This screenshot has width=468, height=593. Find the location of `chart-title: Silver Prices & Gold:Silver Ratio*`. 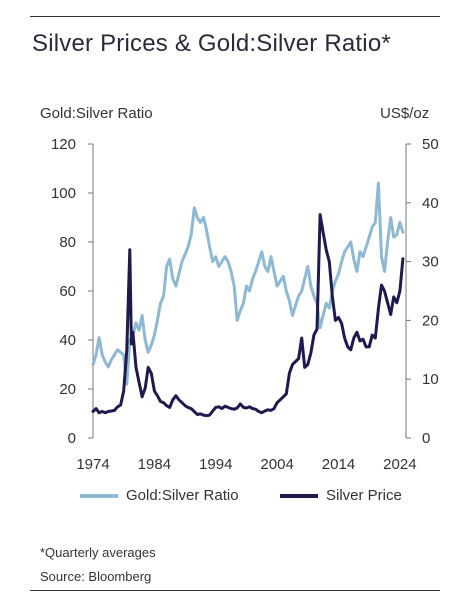

chart-title: Silver Prices & Gold:Silver Ratio* is located at coordinates (211, 43).